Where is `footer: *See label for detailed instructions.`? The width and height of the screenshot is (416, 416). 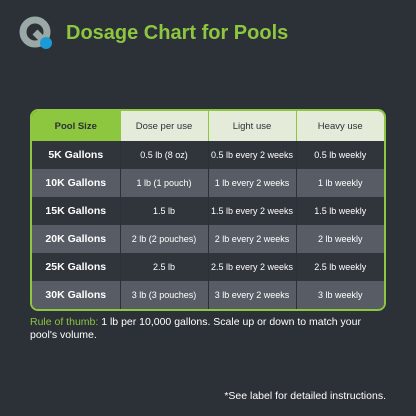 footer: *See label for detailed instructions. is located at coordinates (305, 396).